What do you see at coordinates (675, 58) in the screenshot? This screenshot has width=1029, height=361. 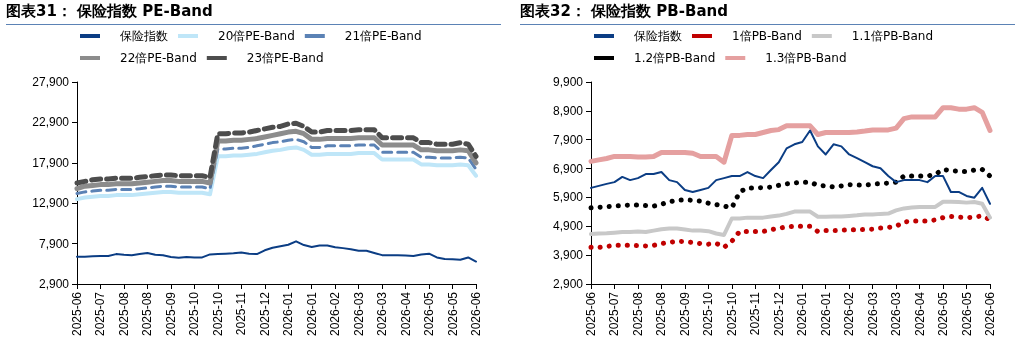 I see `legend-label: 1.2倍PB-Band` at bounding box center [675, 58].